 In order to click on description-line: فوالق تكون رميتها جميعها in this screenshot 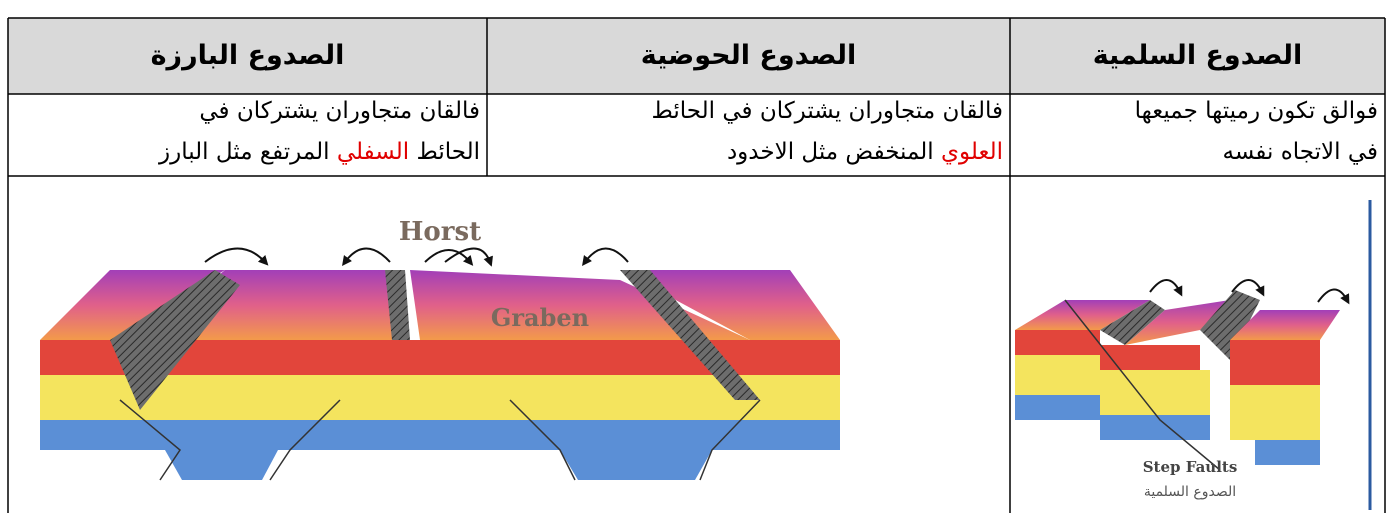, I will do `click(1256, 111)`.